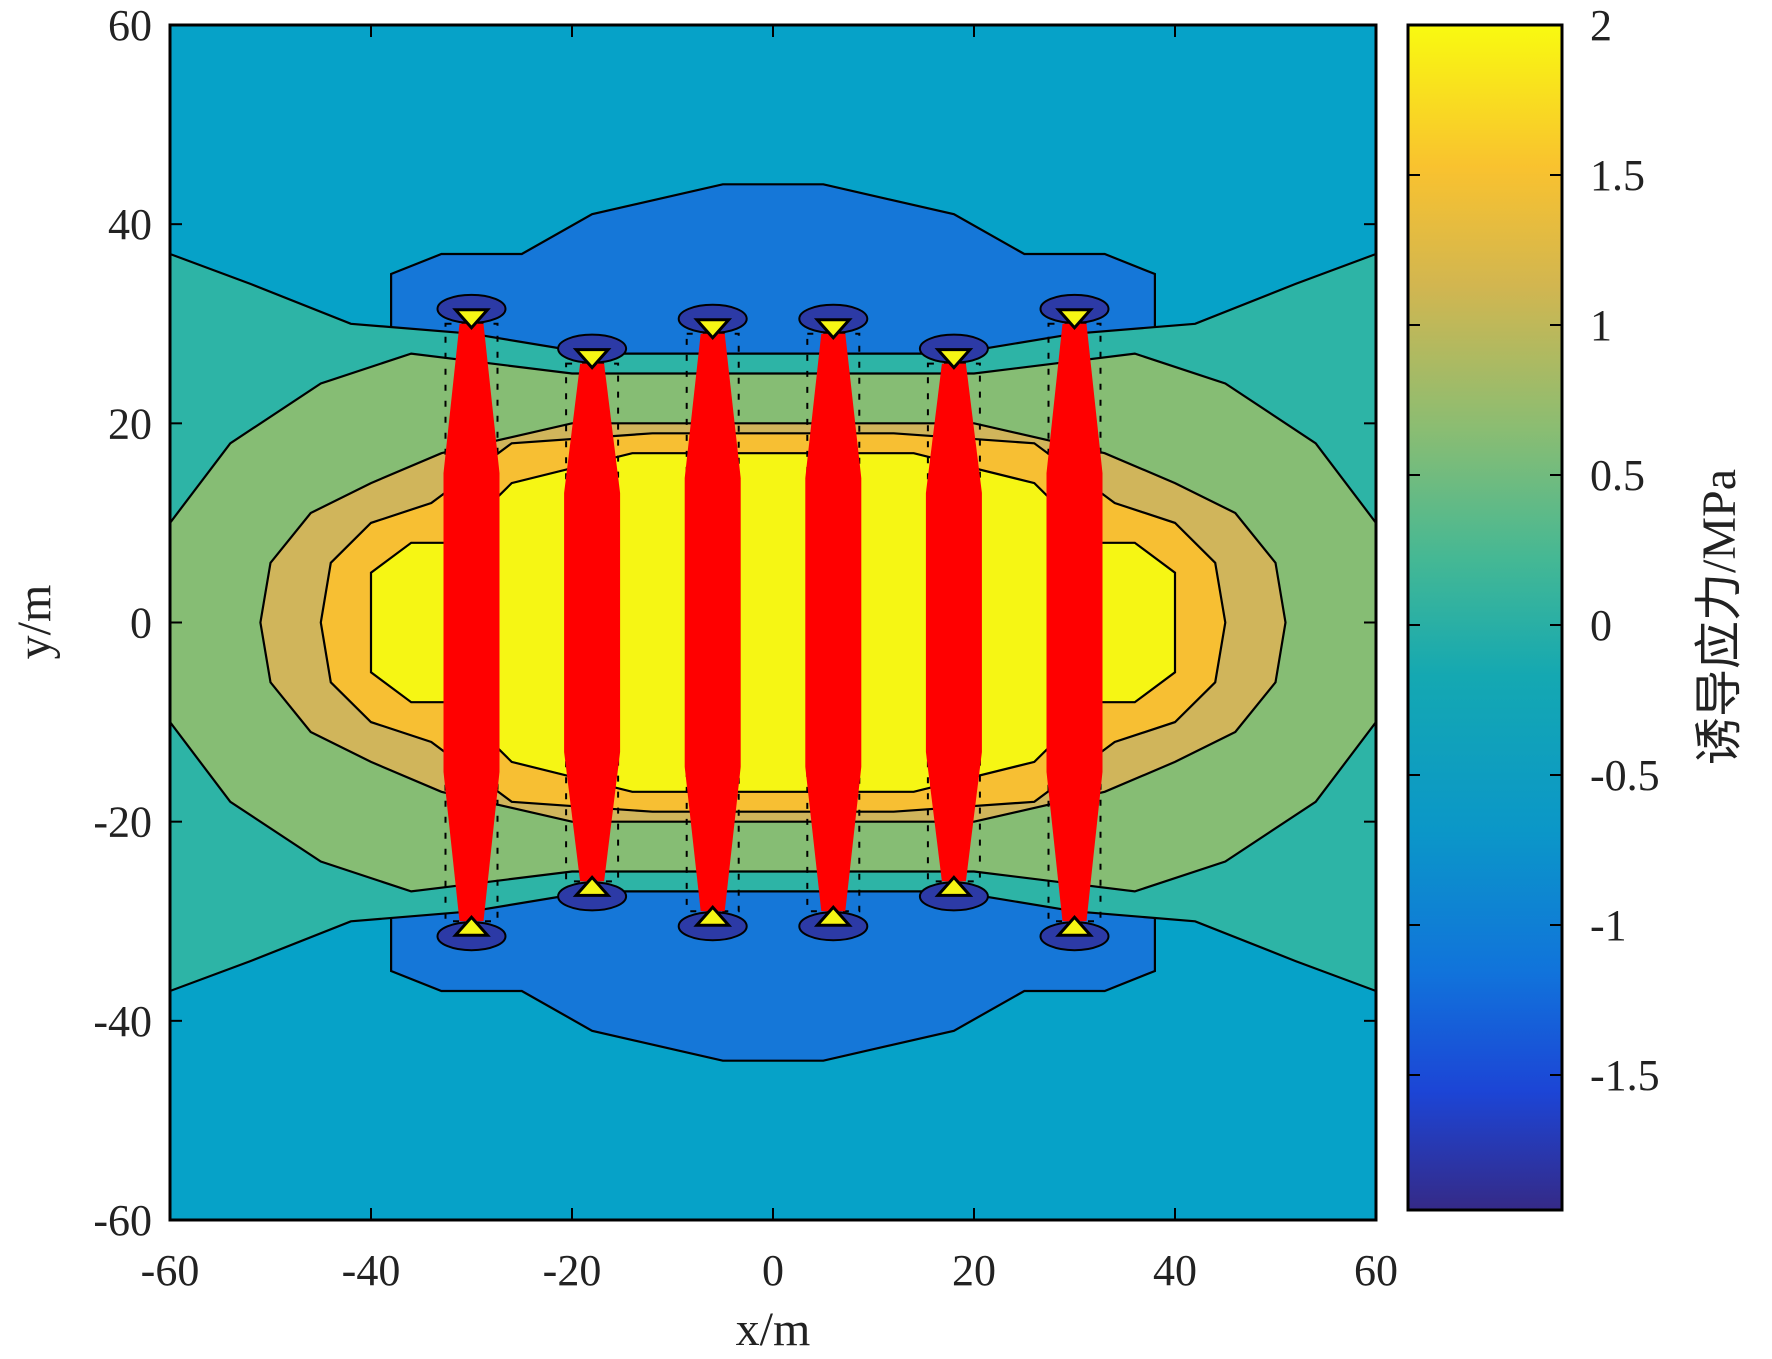  What do you see at coordinates (1617, 475) in the screenshot?
I see `colorbar-tick-label: 0.5` at bounding box center [1617, 475].